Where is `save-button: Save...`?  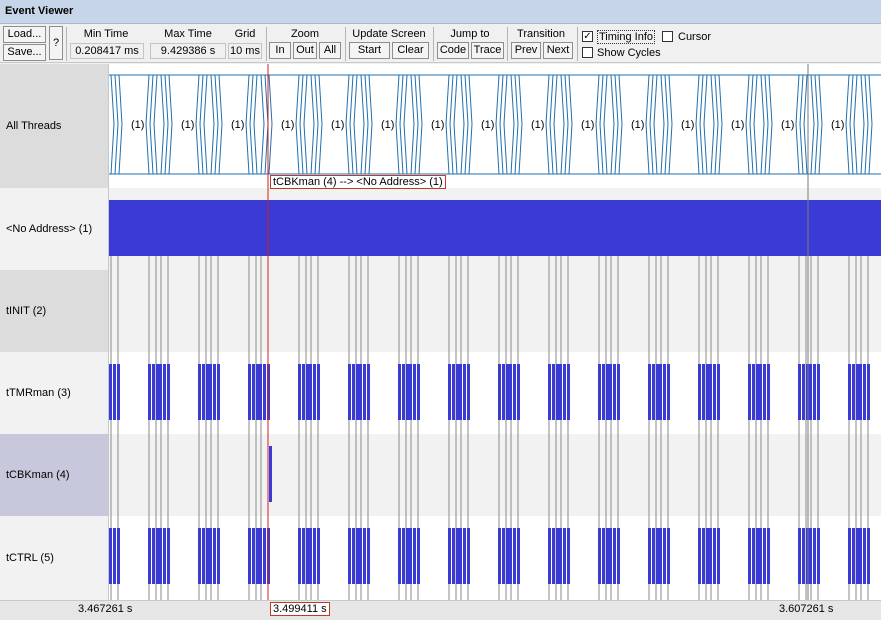
save-button: Save... is located at coordinates (24, 52).